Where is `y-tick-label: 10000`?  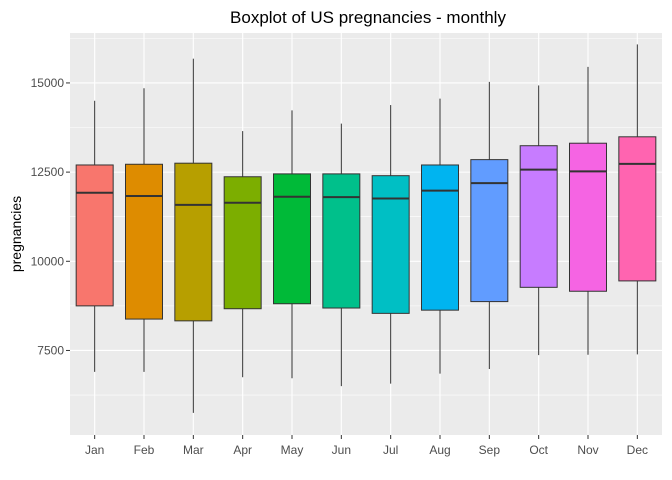 y-tick-label: 10000 is located at coordinates (48, 261).